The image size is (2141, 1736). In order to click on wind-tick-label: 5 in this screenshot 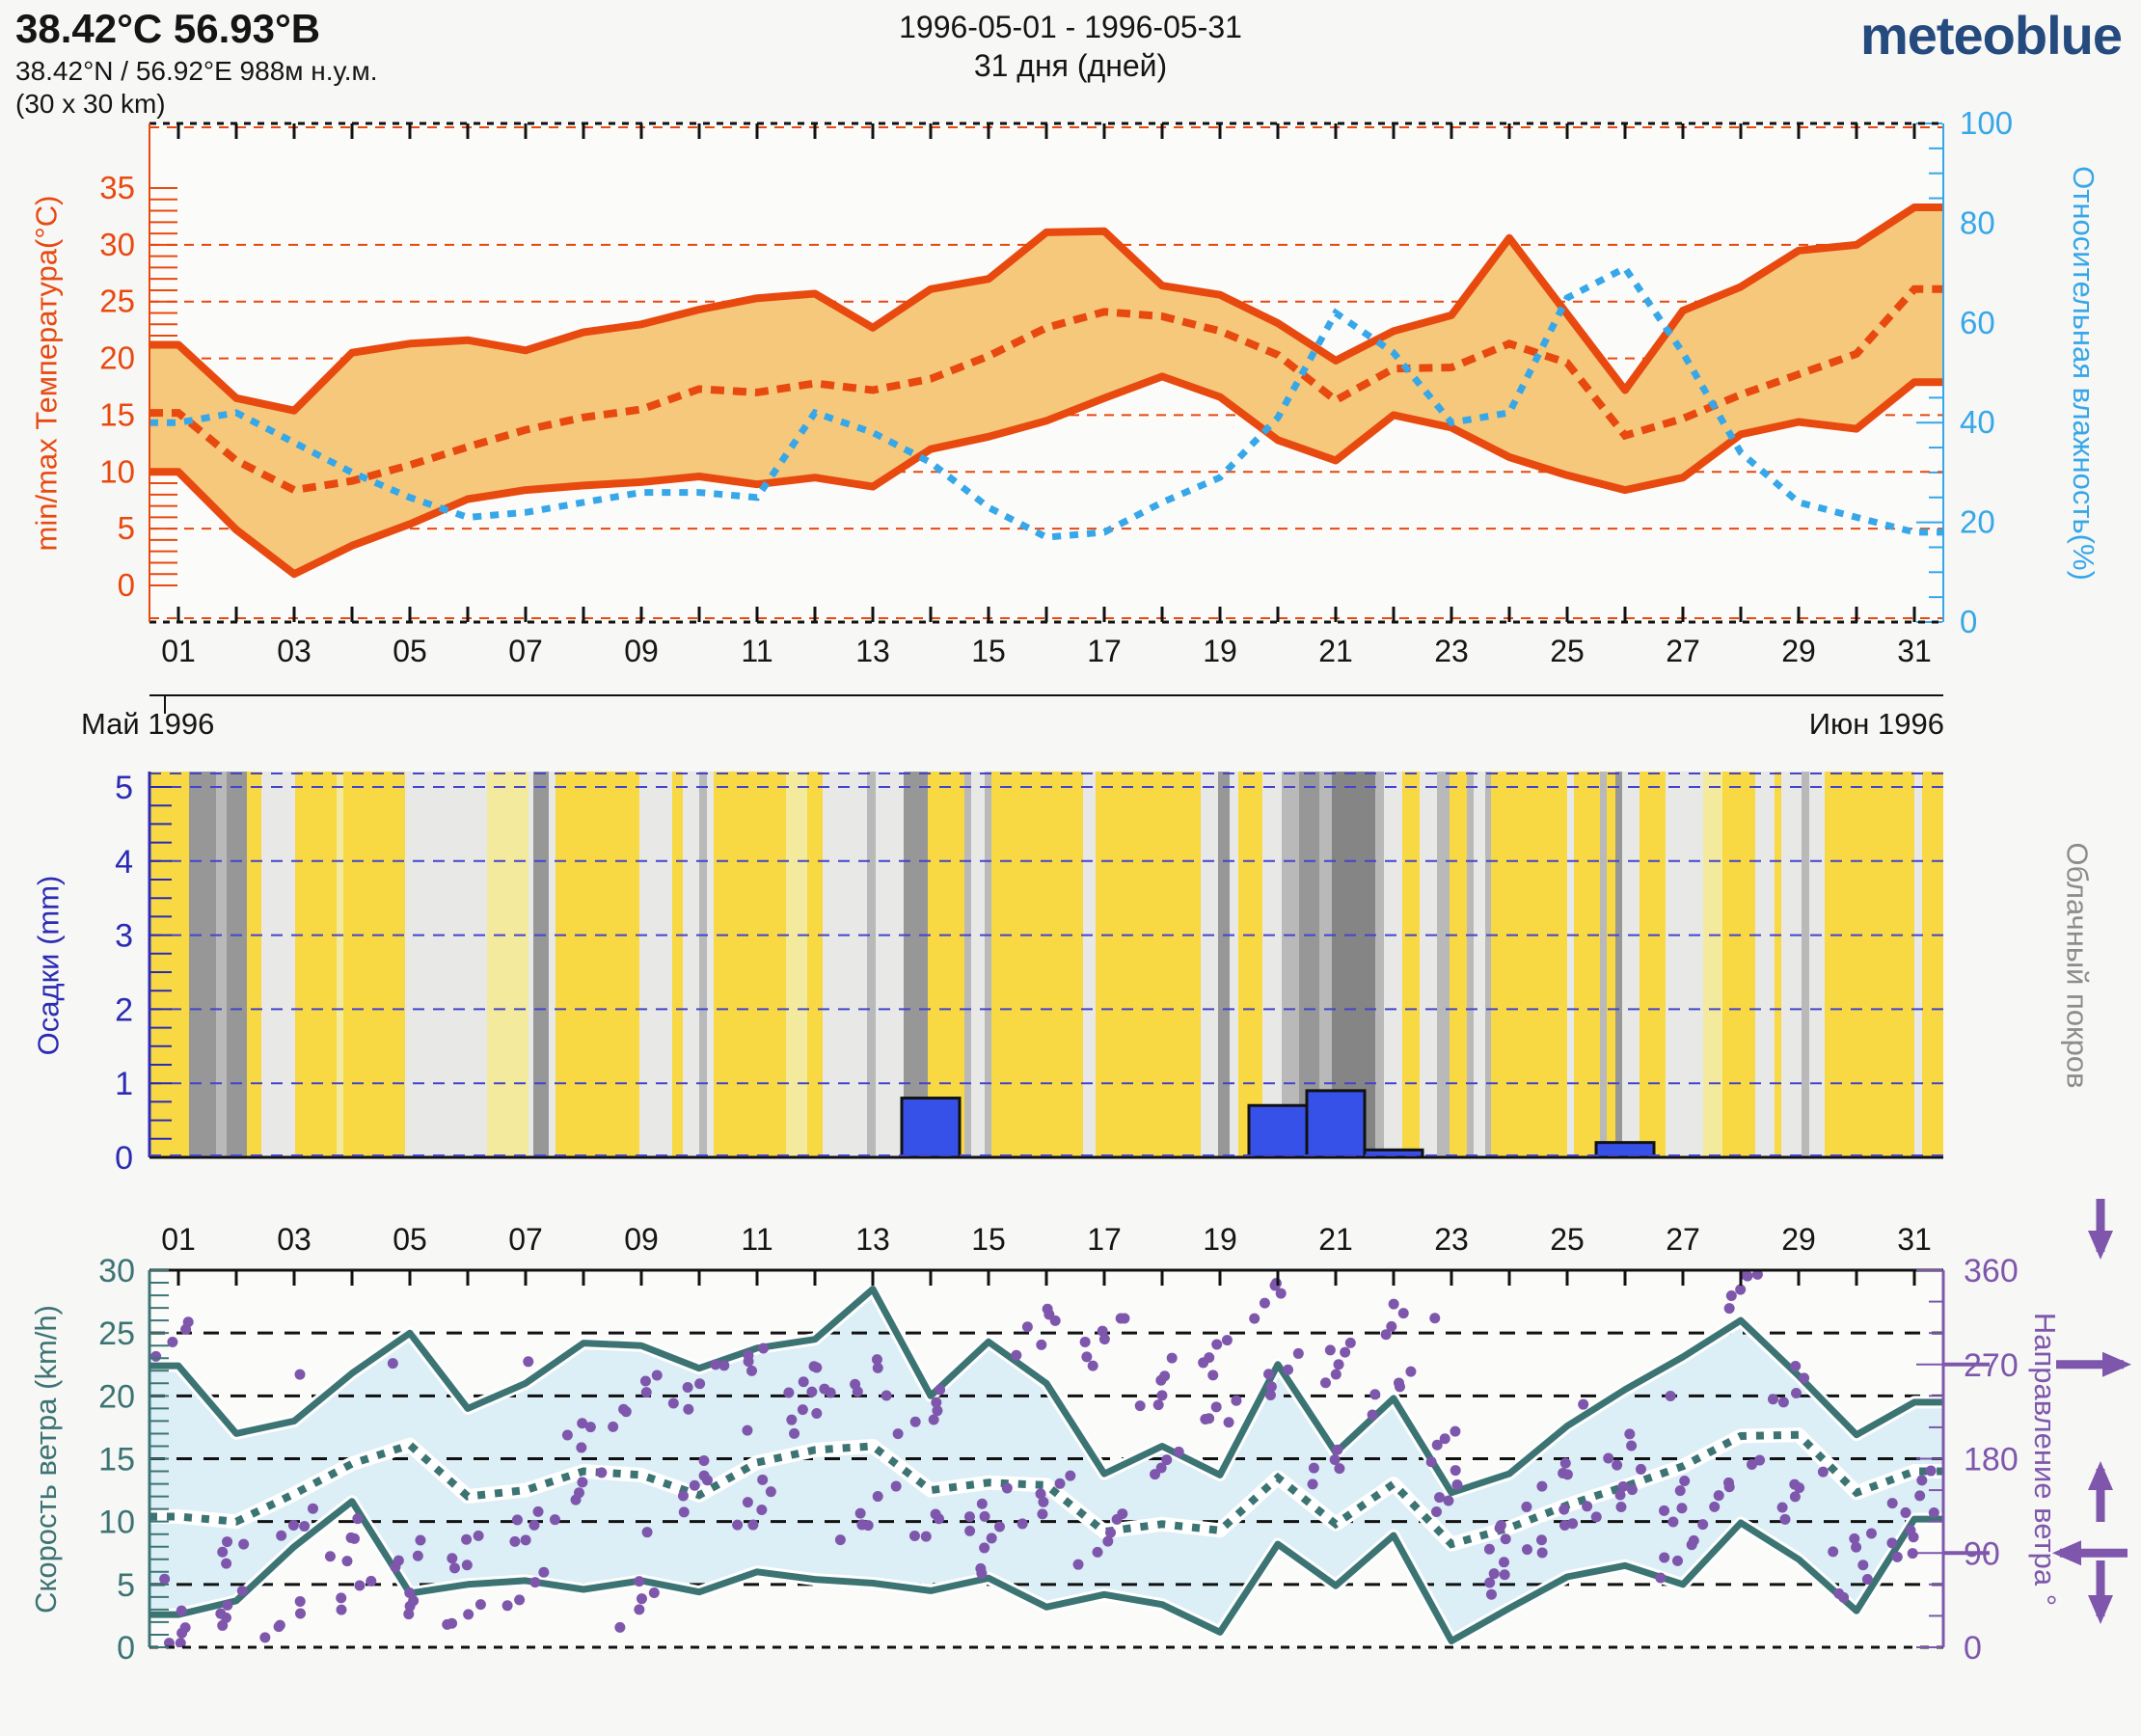, I will do `click(126, 1585)`.